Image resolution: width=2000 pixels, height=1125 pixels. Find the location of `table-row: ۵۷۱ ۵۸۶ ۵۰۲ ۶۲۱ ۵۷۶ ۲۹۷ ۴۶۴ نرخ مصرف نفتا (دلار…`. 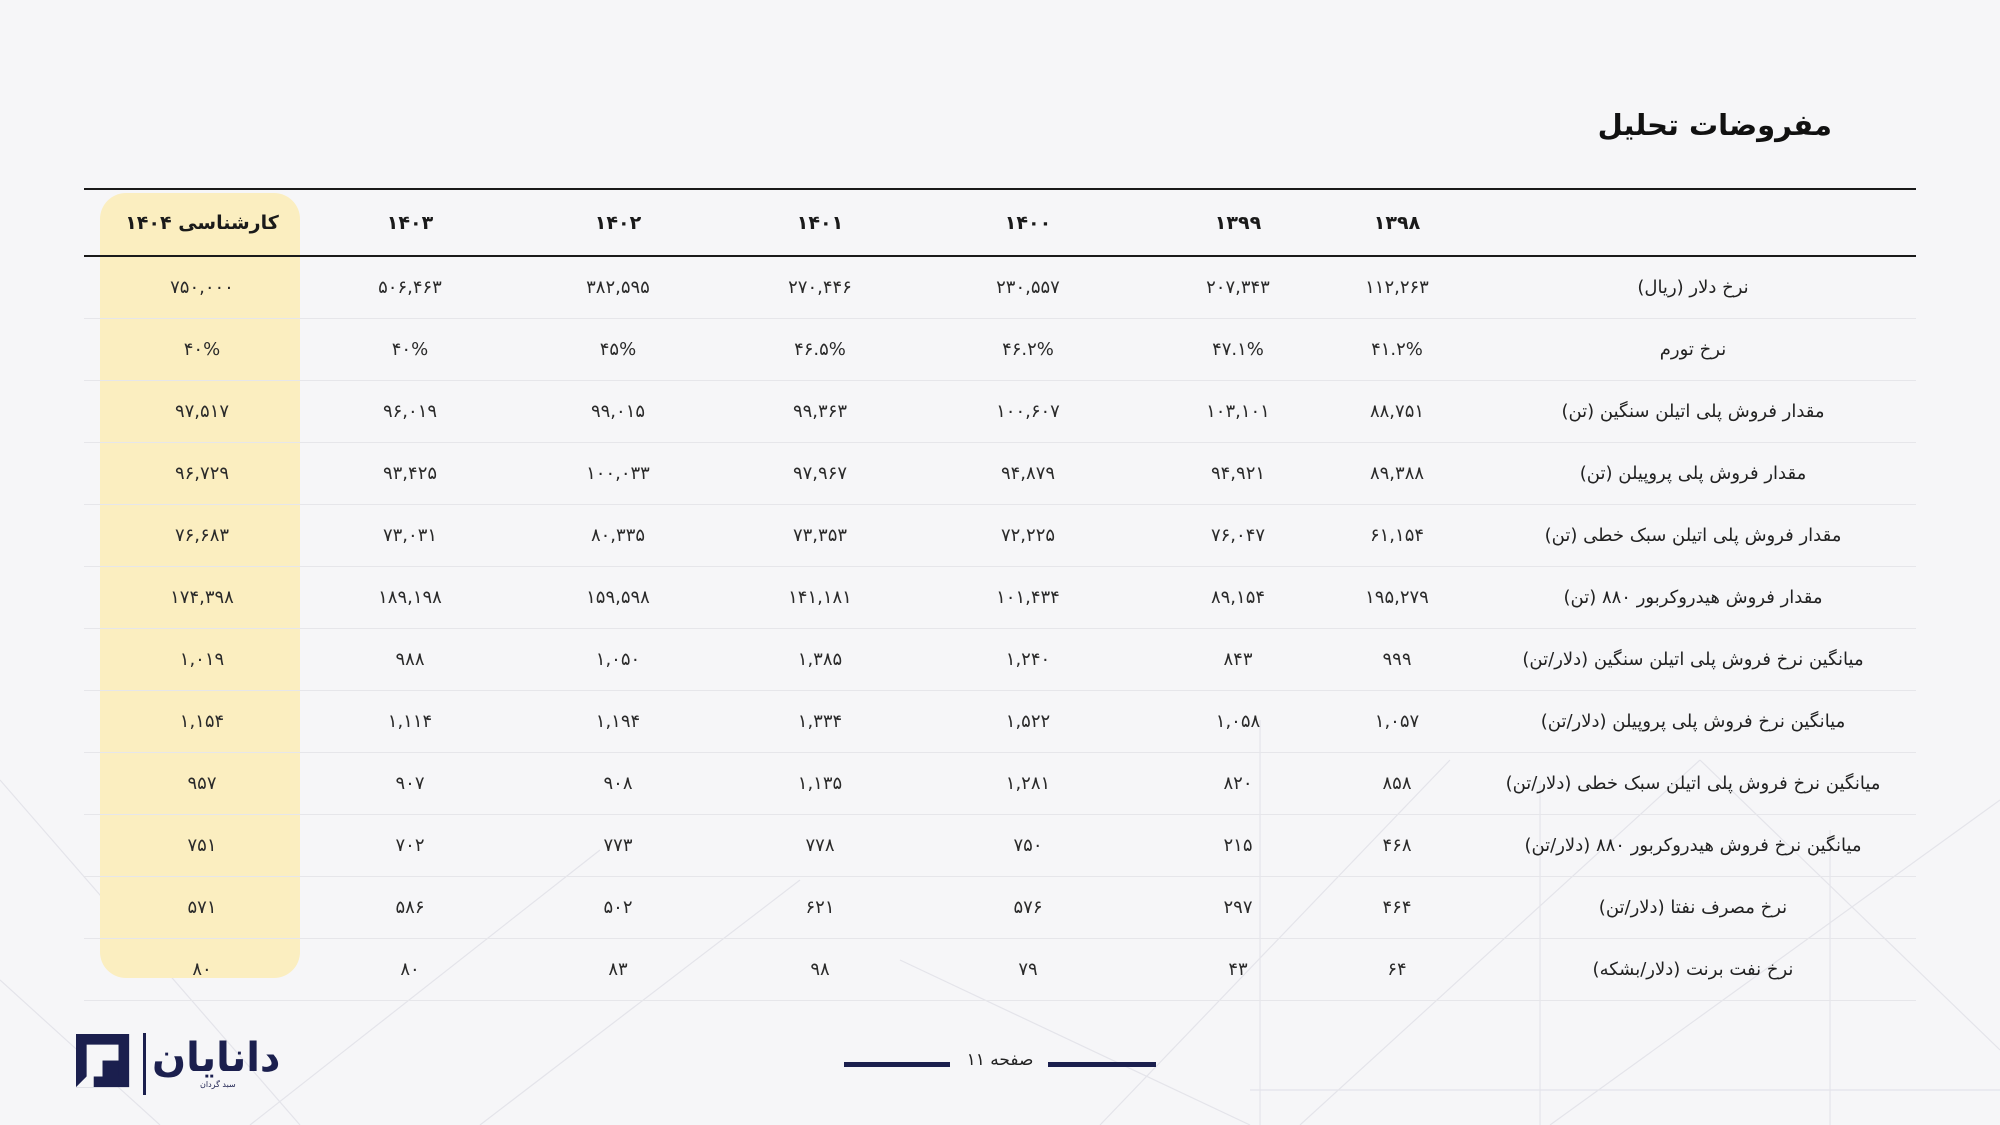

table-row: ۵۷۱ ۵۸۶ ۵۰۲ ۶۲۱ ۵۷۶ ۲۹۷ ۴۶۴ نرخ مصرف نفتا (دلار… is located at coordinates (1000, 907).